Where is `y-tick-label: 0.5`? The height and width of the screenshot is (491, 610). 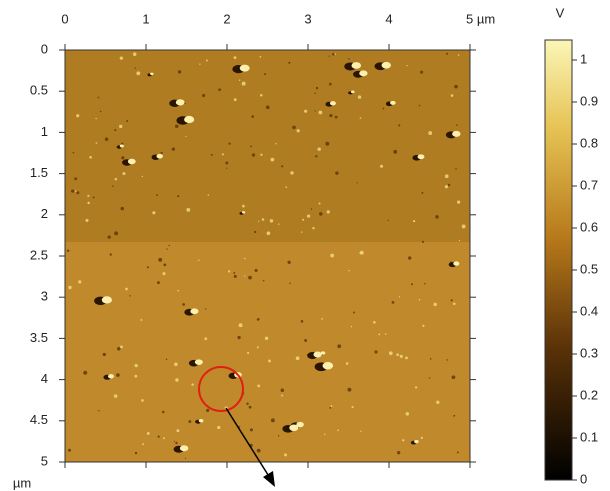
y-tick-label: 0.5 is located at coordinates (39, 90).